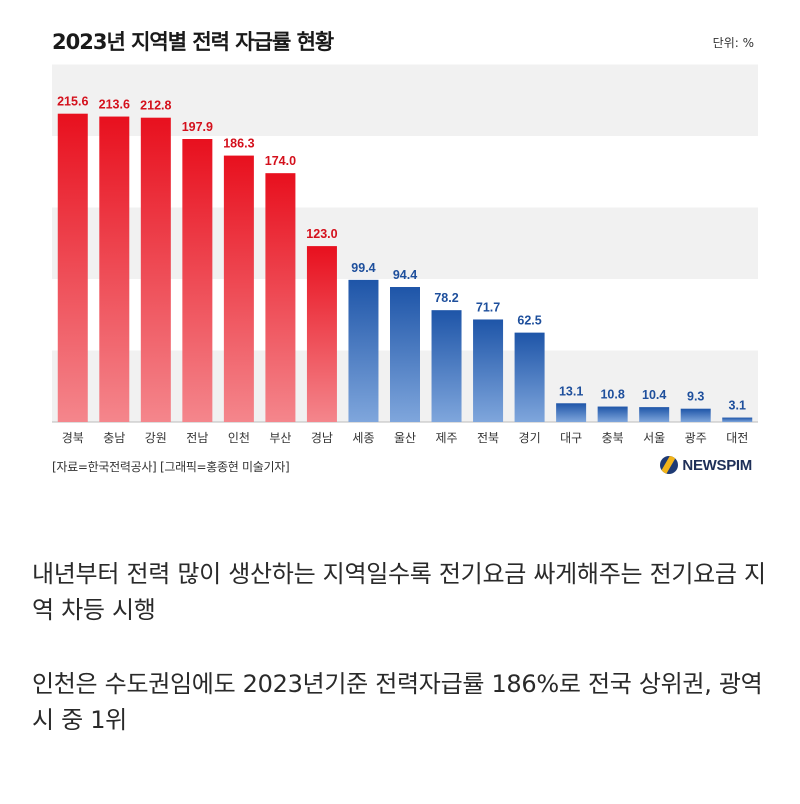 Image resolution: width=800 pixels, height=804 pixels. Describe the element at coordinates (529, 321) in the screenshot. I see `value-label: 62.5` at that location.